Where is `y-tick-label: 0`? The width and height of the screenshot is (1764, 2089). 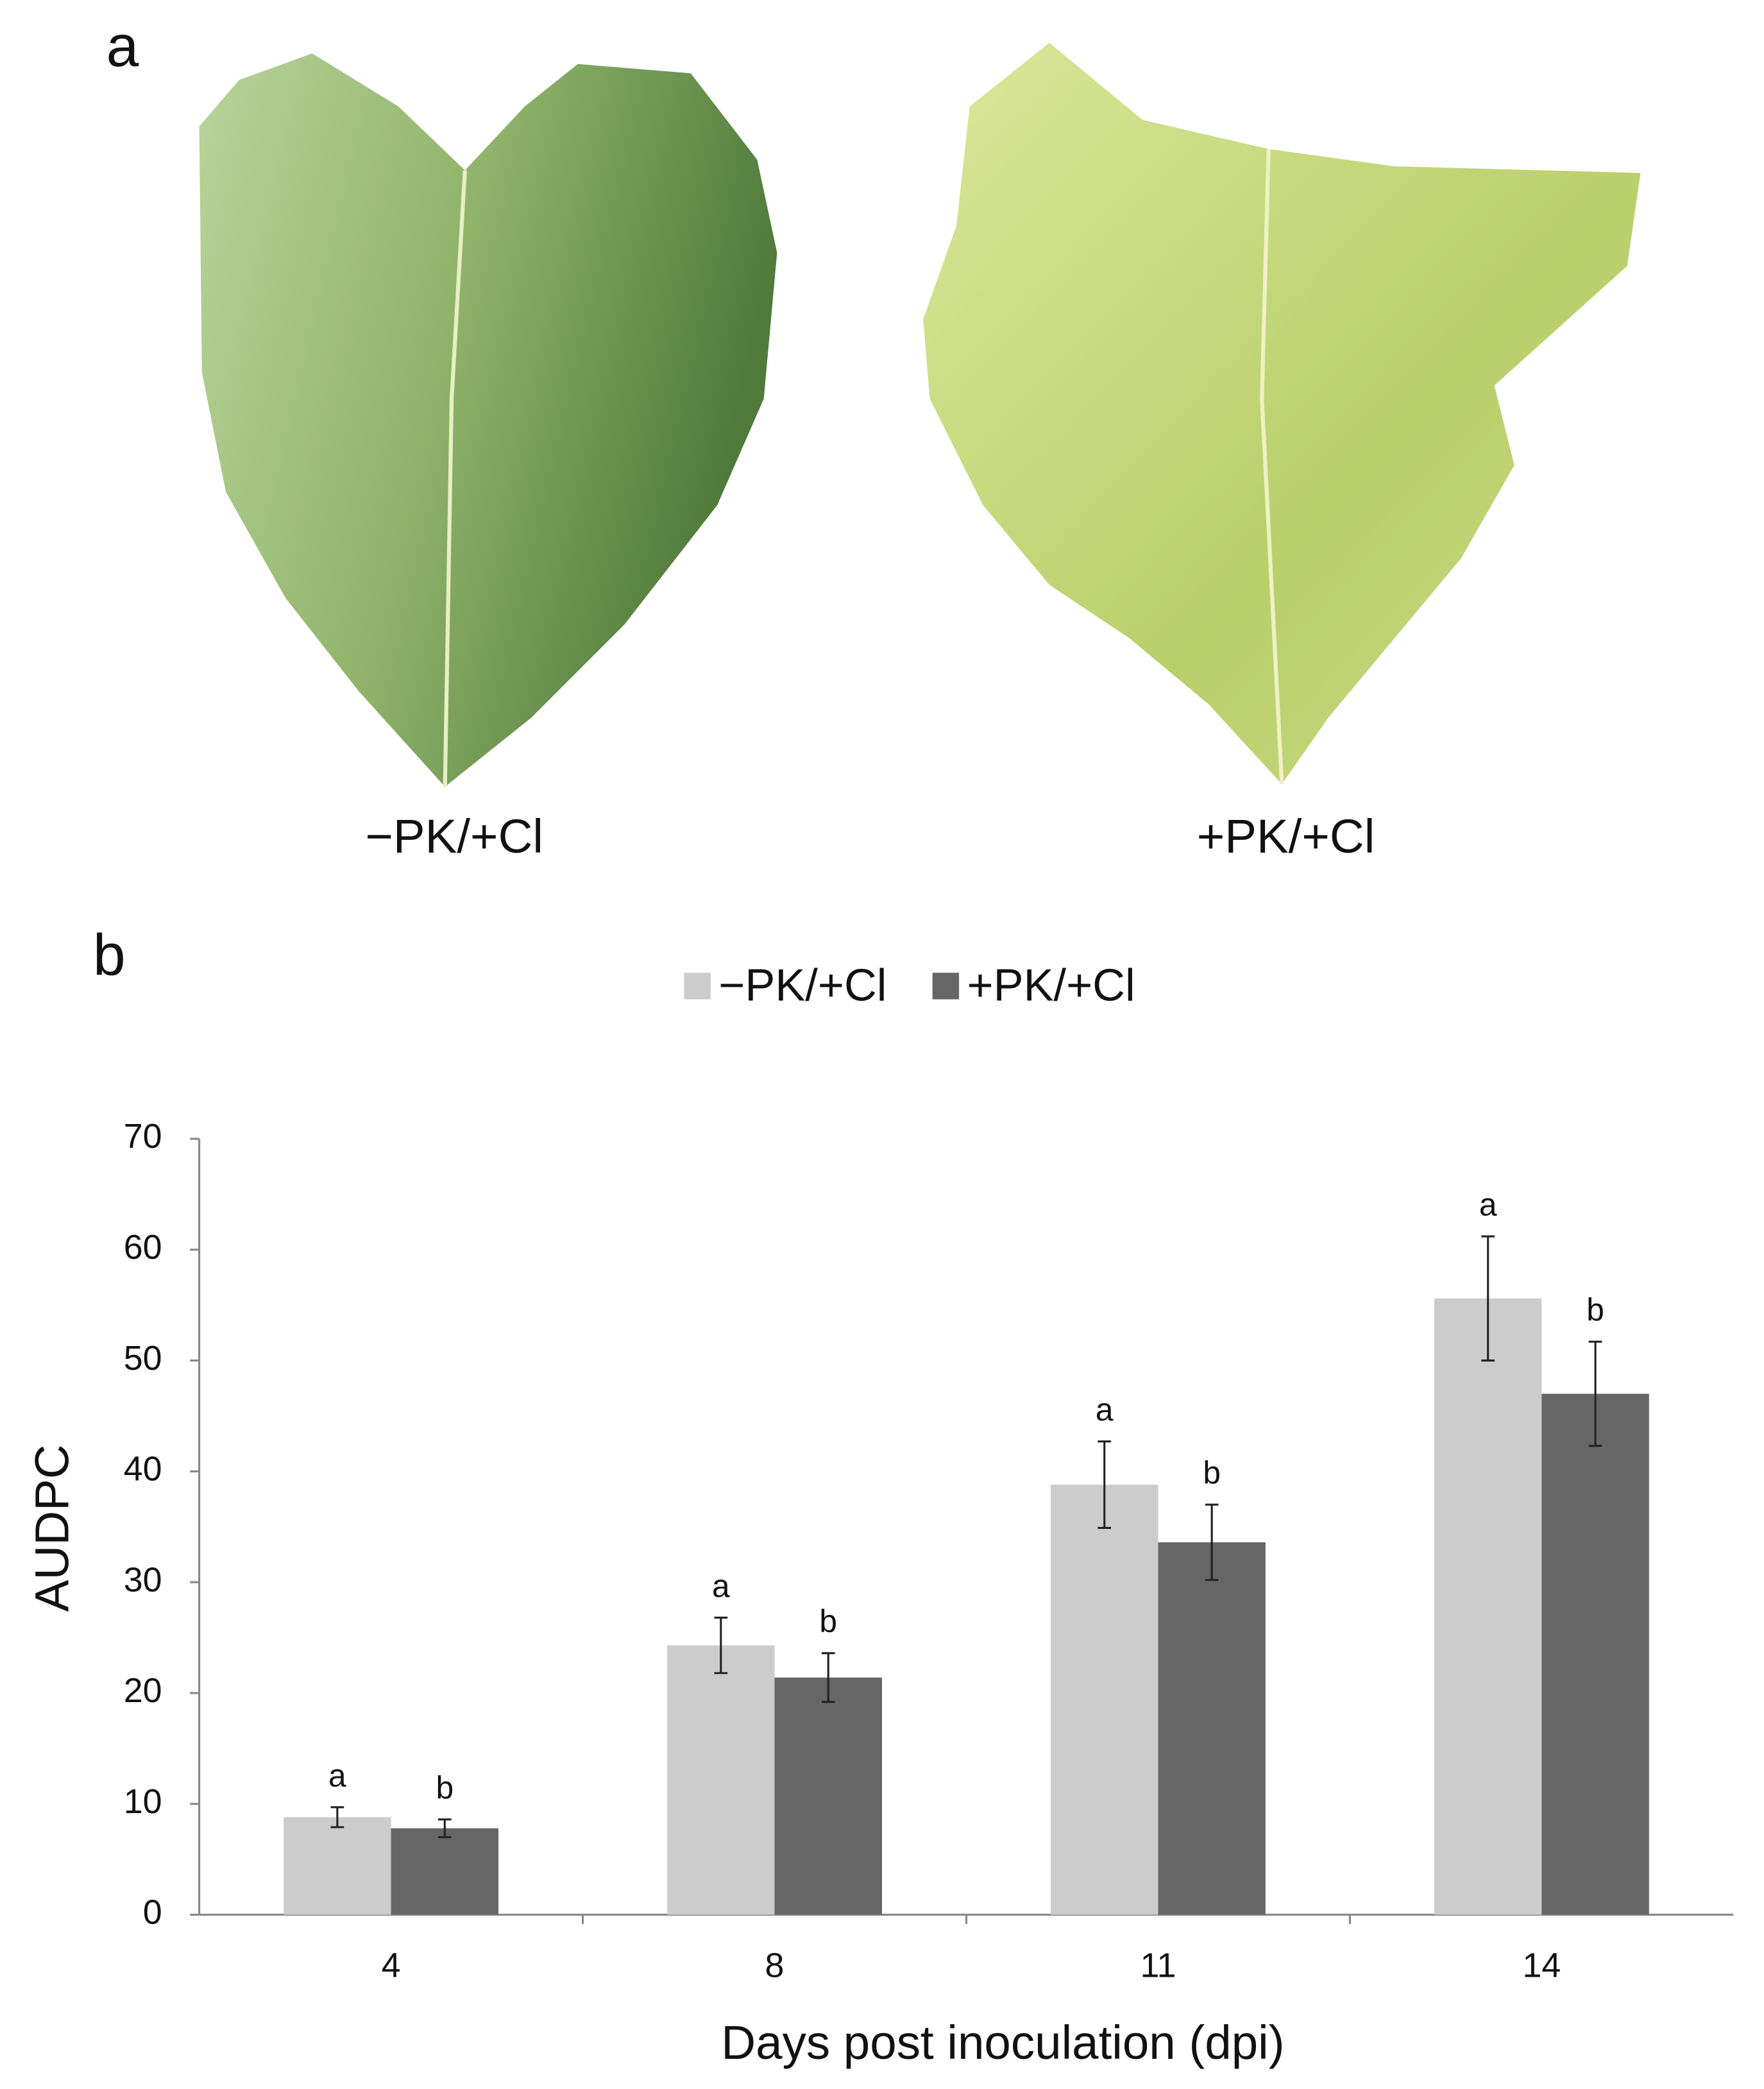
y-tick-label: 0 is located at coordinates (152, 1912).